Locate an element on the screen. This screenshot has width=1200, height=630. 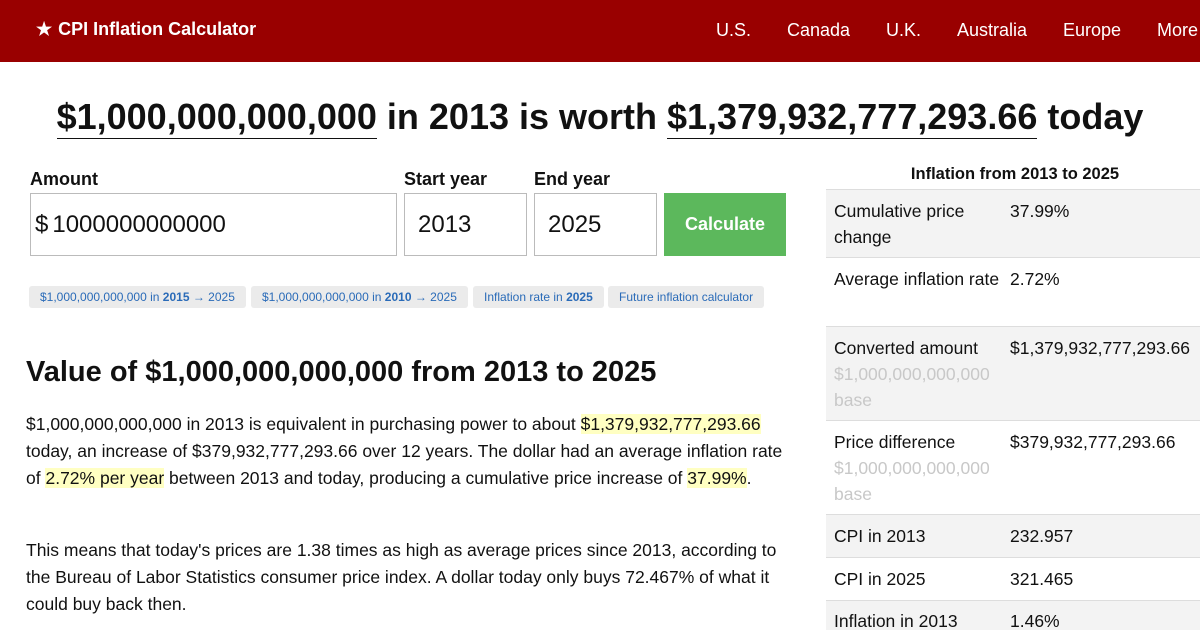
summary-period: . is located at coordinates (749, 478).